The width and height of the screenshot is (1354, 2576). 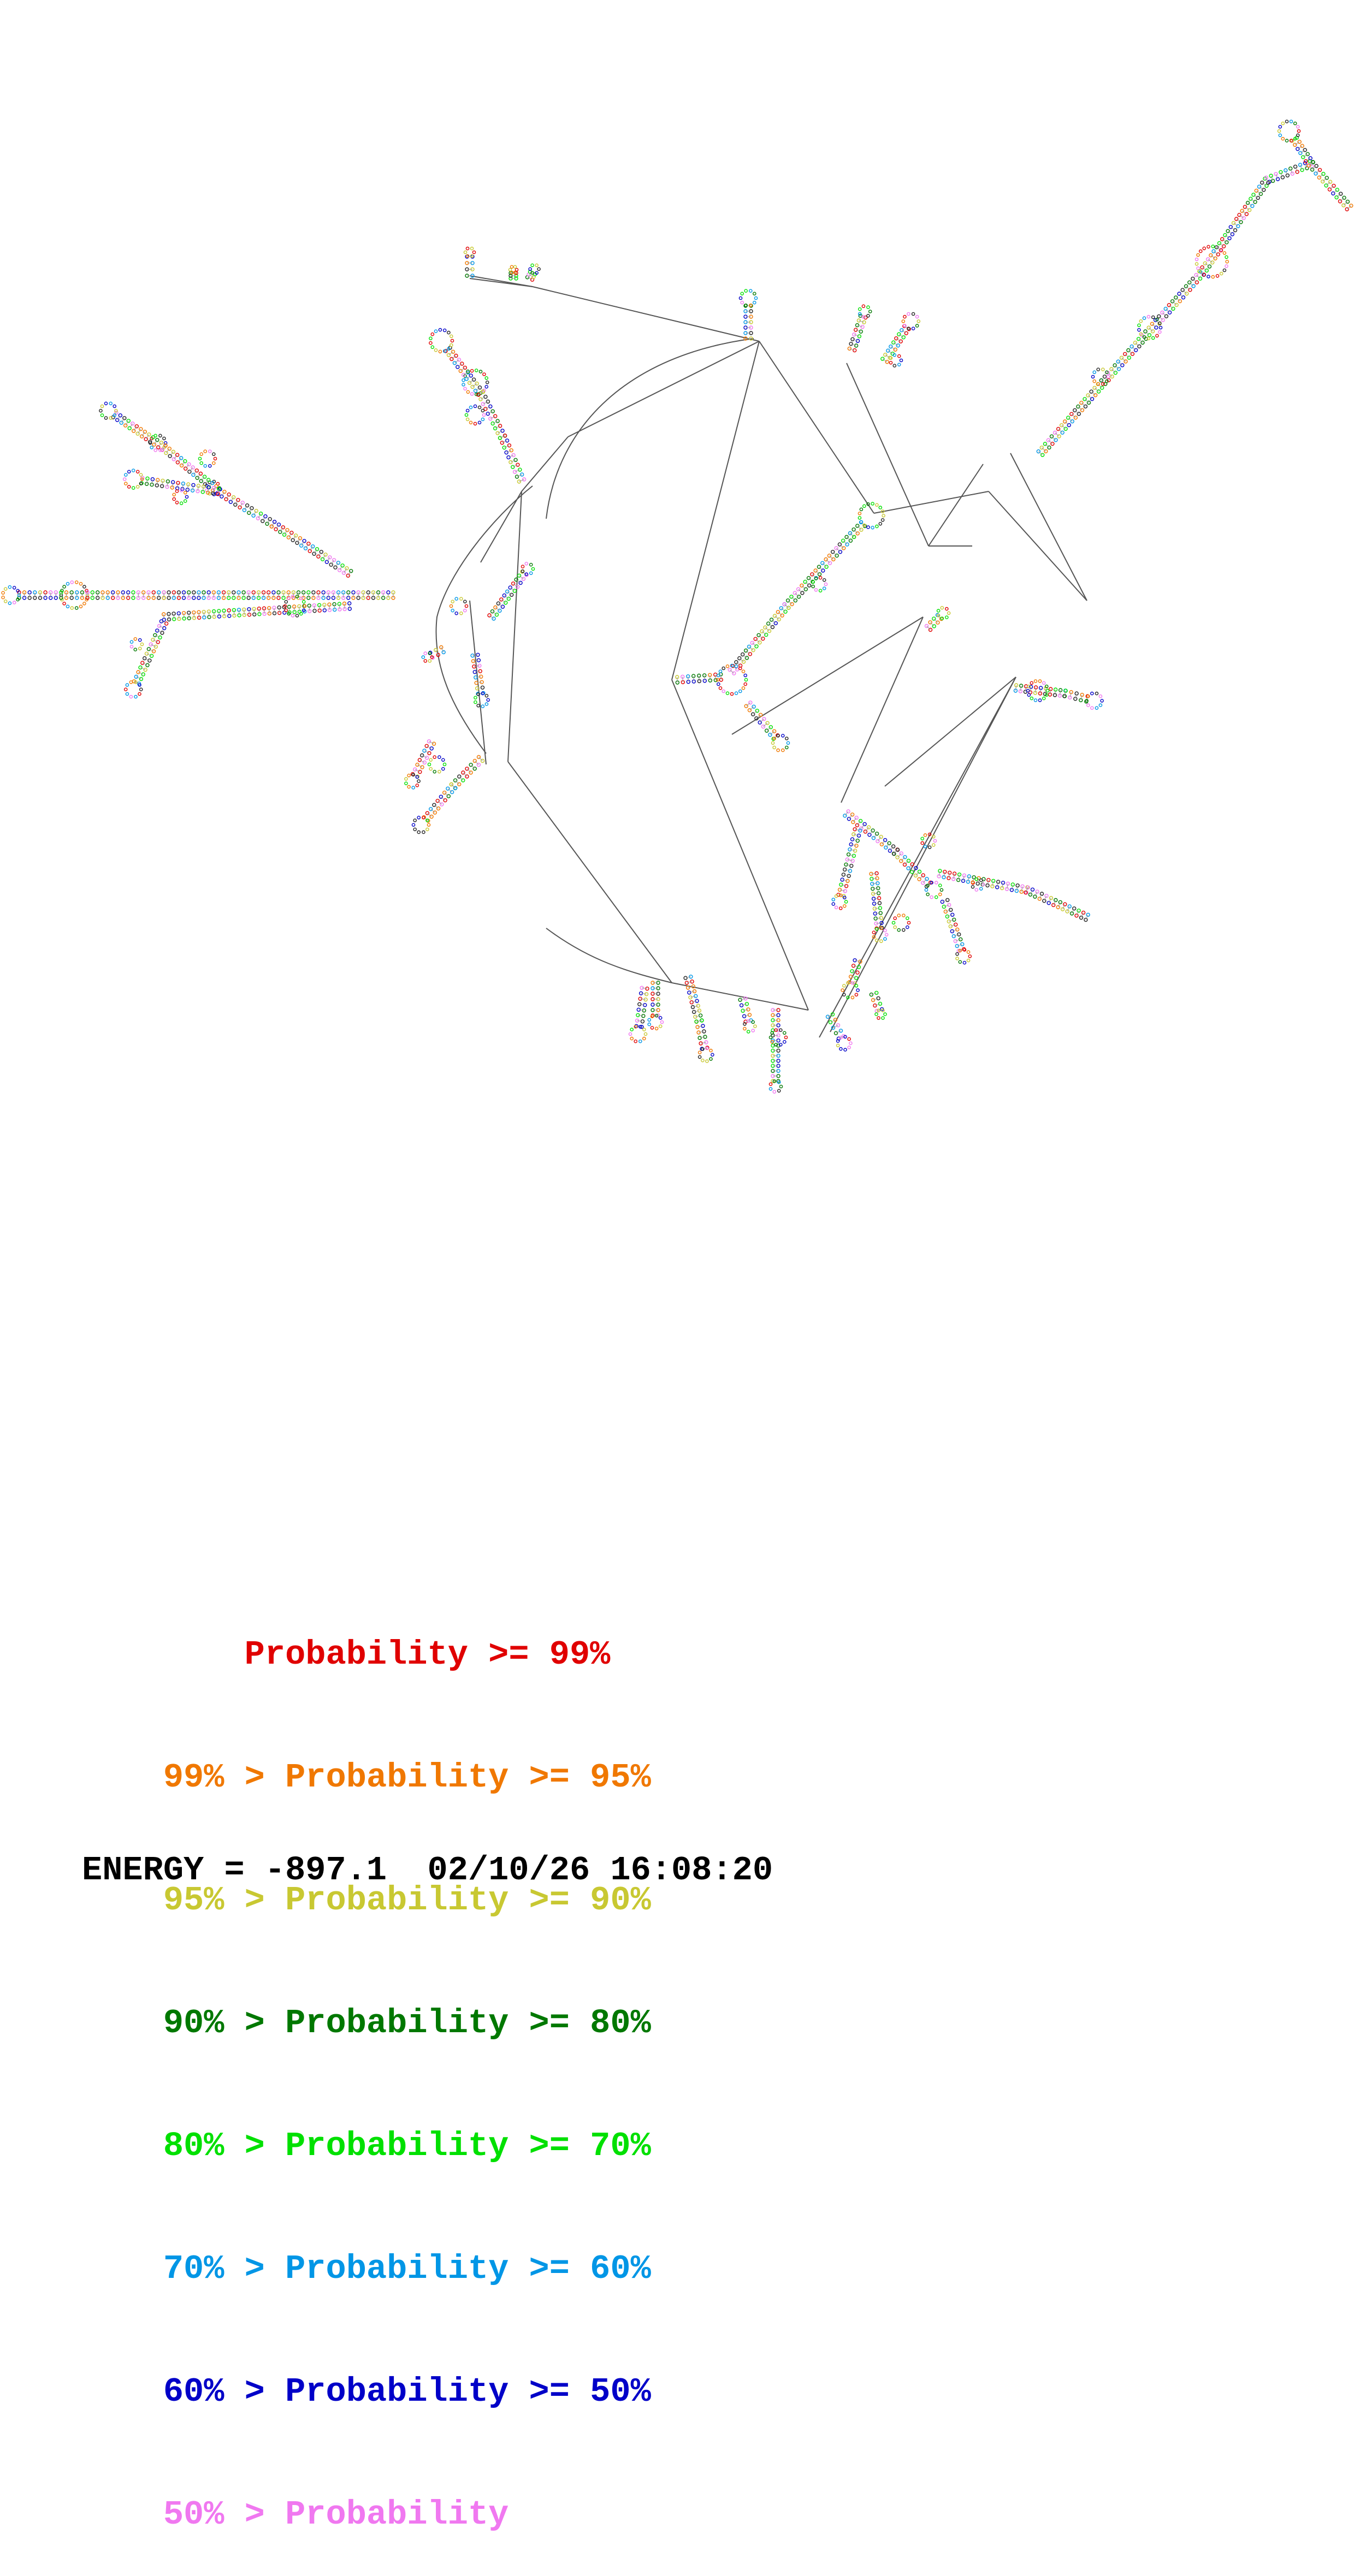 I want to click on backbone-link, so click(x=501, y=527).